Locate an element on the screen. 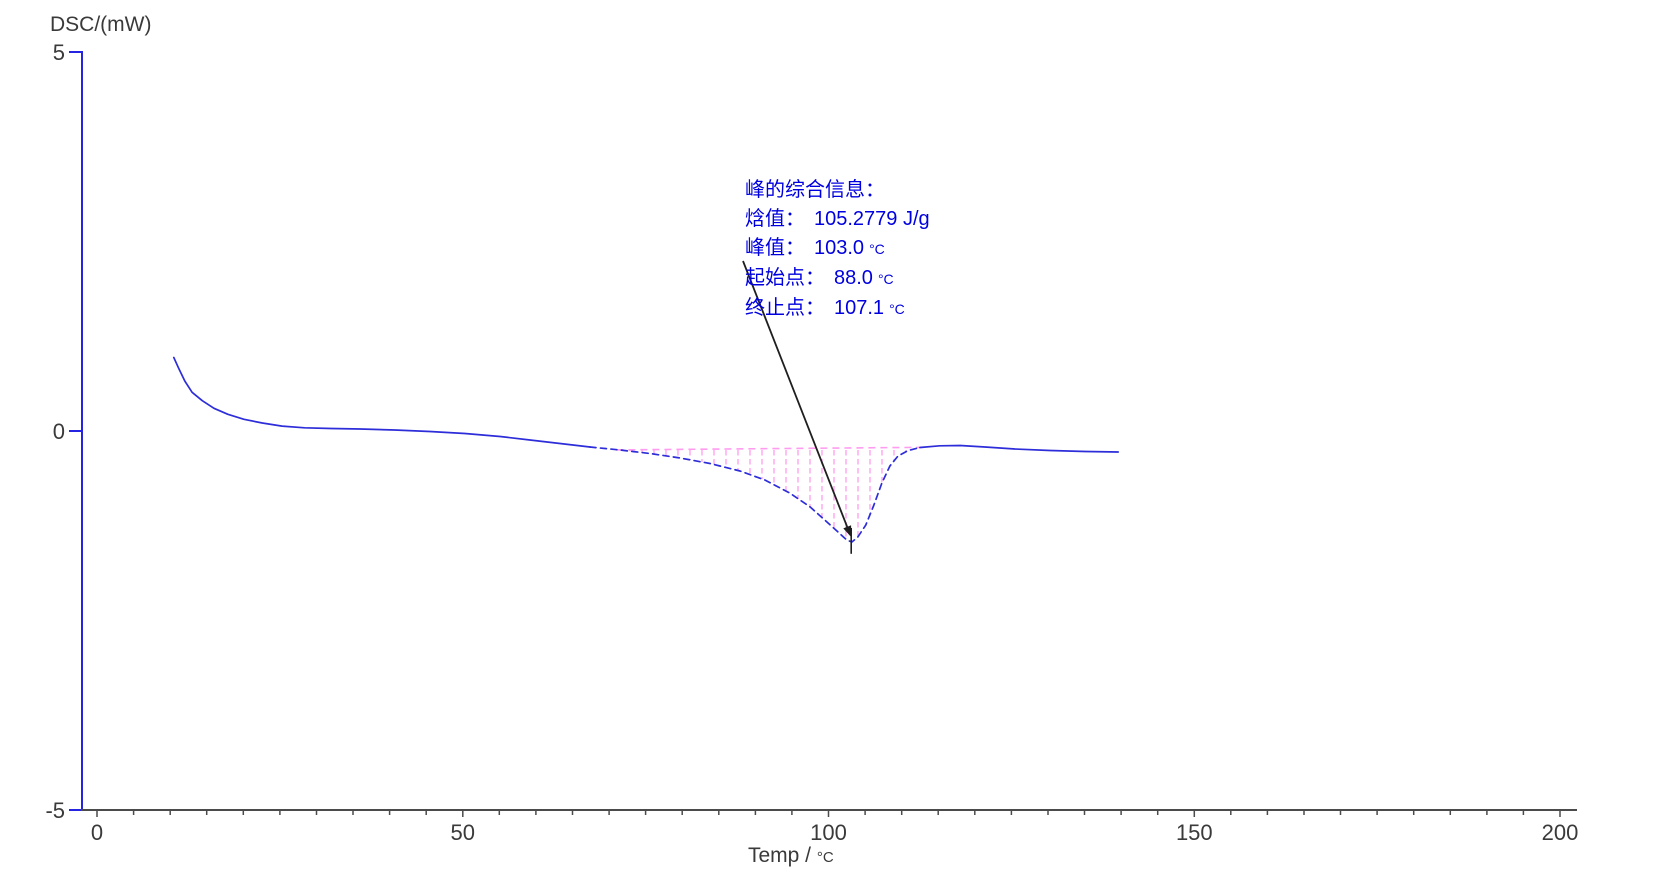  annotation-label: 起始点： is located at coordinates (785, 278).